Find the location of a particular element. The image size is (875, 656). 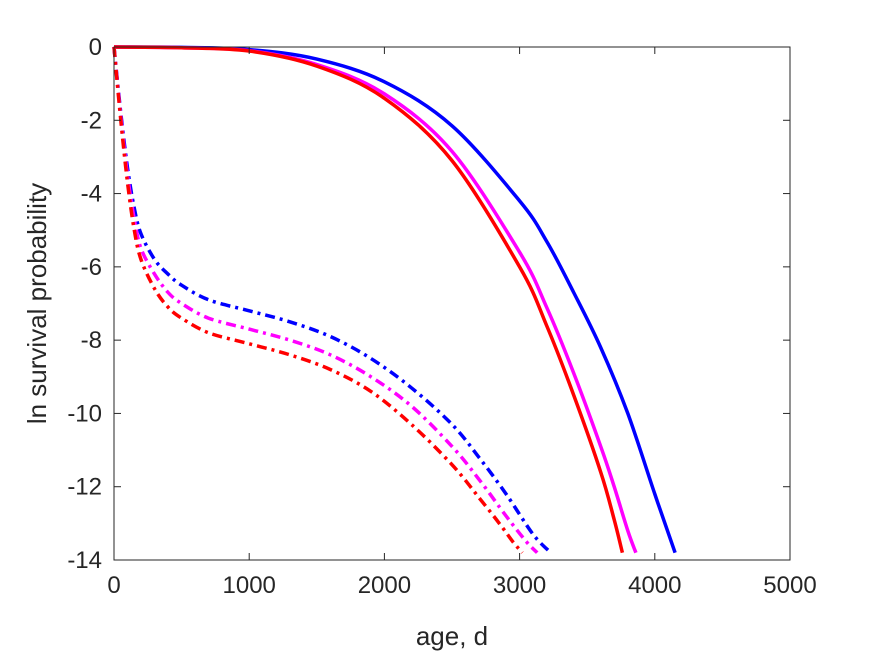

x-tick-label: 3000 is located at coordinates (519, 585).